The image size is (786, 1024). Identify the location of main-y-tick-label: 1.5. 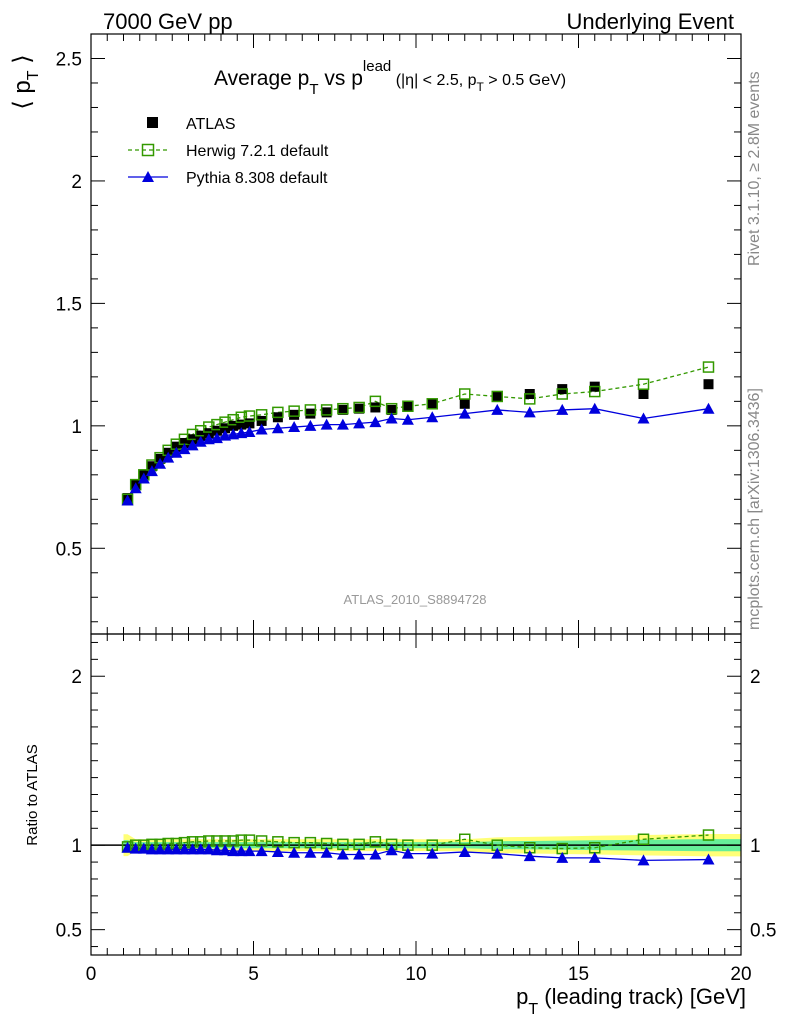
(69, 304).